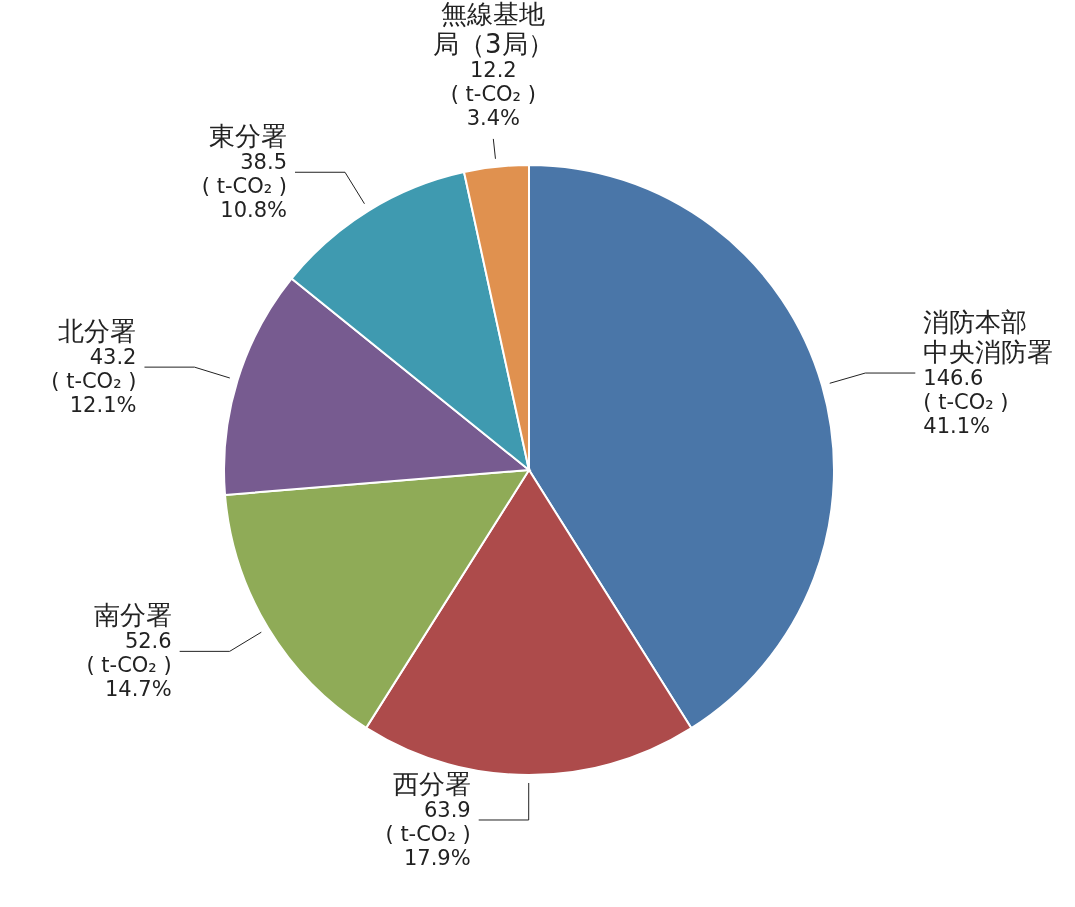  What do you see at coordinates (129, 665) in the screenshot?
I see `data-label: 52.6 ( t-CO₂ ) 14.7%` at bounding box center [129, 665].